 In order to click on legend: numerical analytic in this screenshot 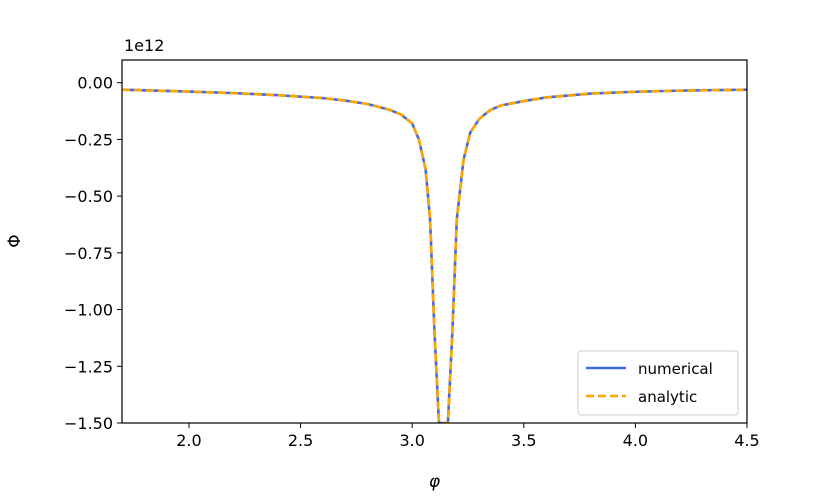, I will do `click(658, 383)`.